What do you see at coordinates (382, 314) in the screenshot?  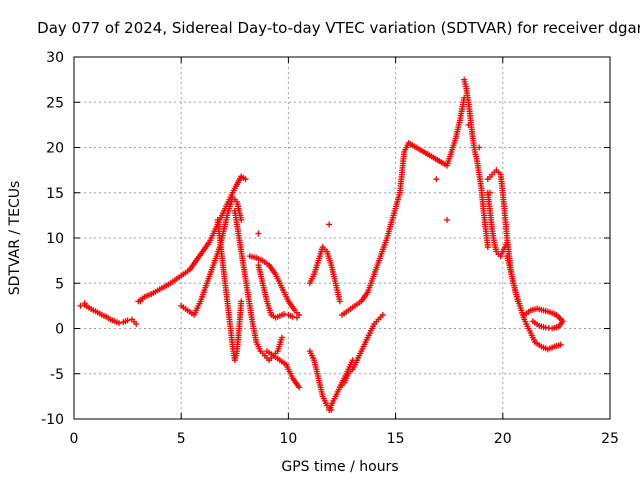 I see `data-point-arc-low-b` at bounding box center [382, 314].